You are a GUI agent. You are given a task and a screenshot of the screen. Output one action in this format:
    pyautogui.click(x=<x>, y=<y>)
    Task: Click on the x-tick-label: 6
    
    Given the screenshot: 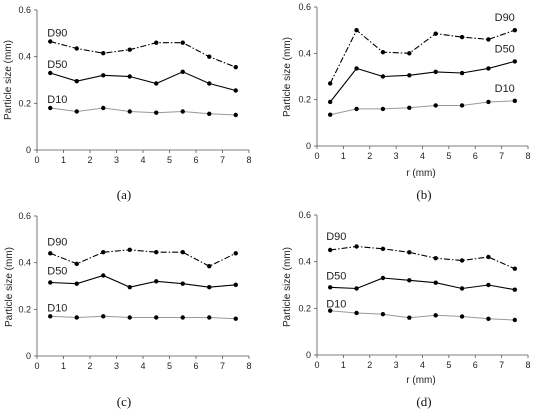 What is the action you would take?
    pyautogui.click(x=475, y=156)
    